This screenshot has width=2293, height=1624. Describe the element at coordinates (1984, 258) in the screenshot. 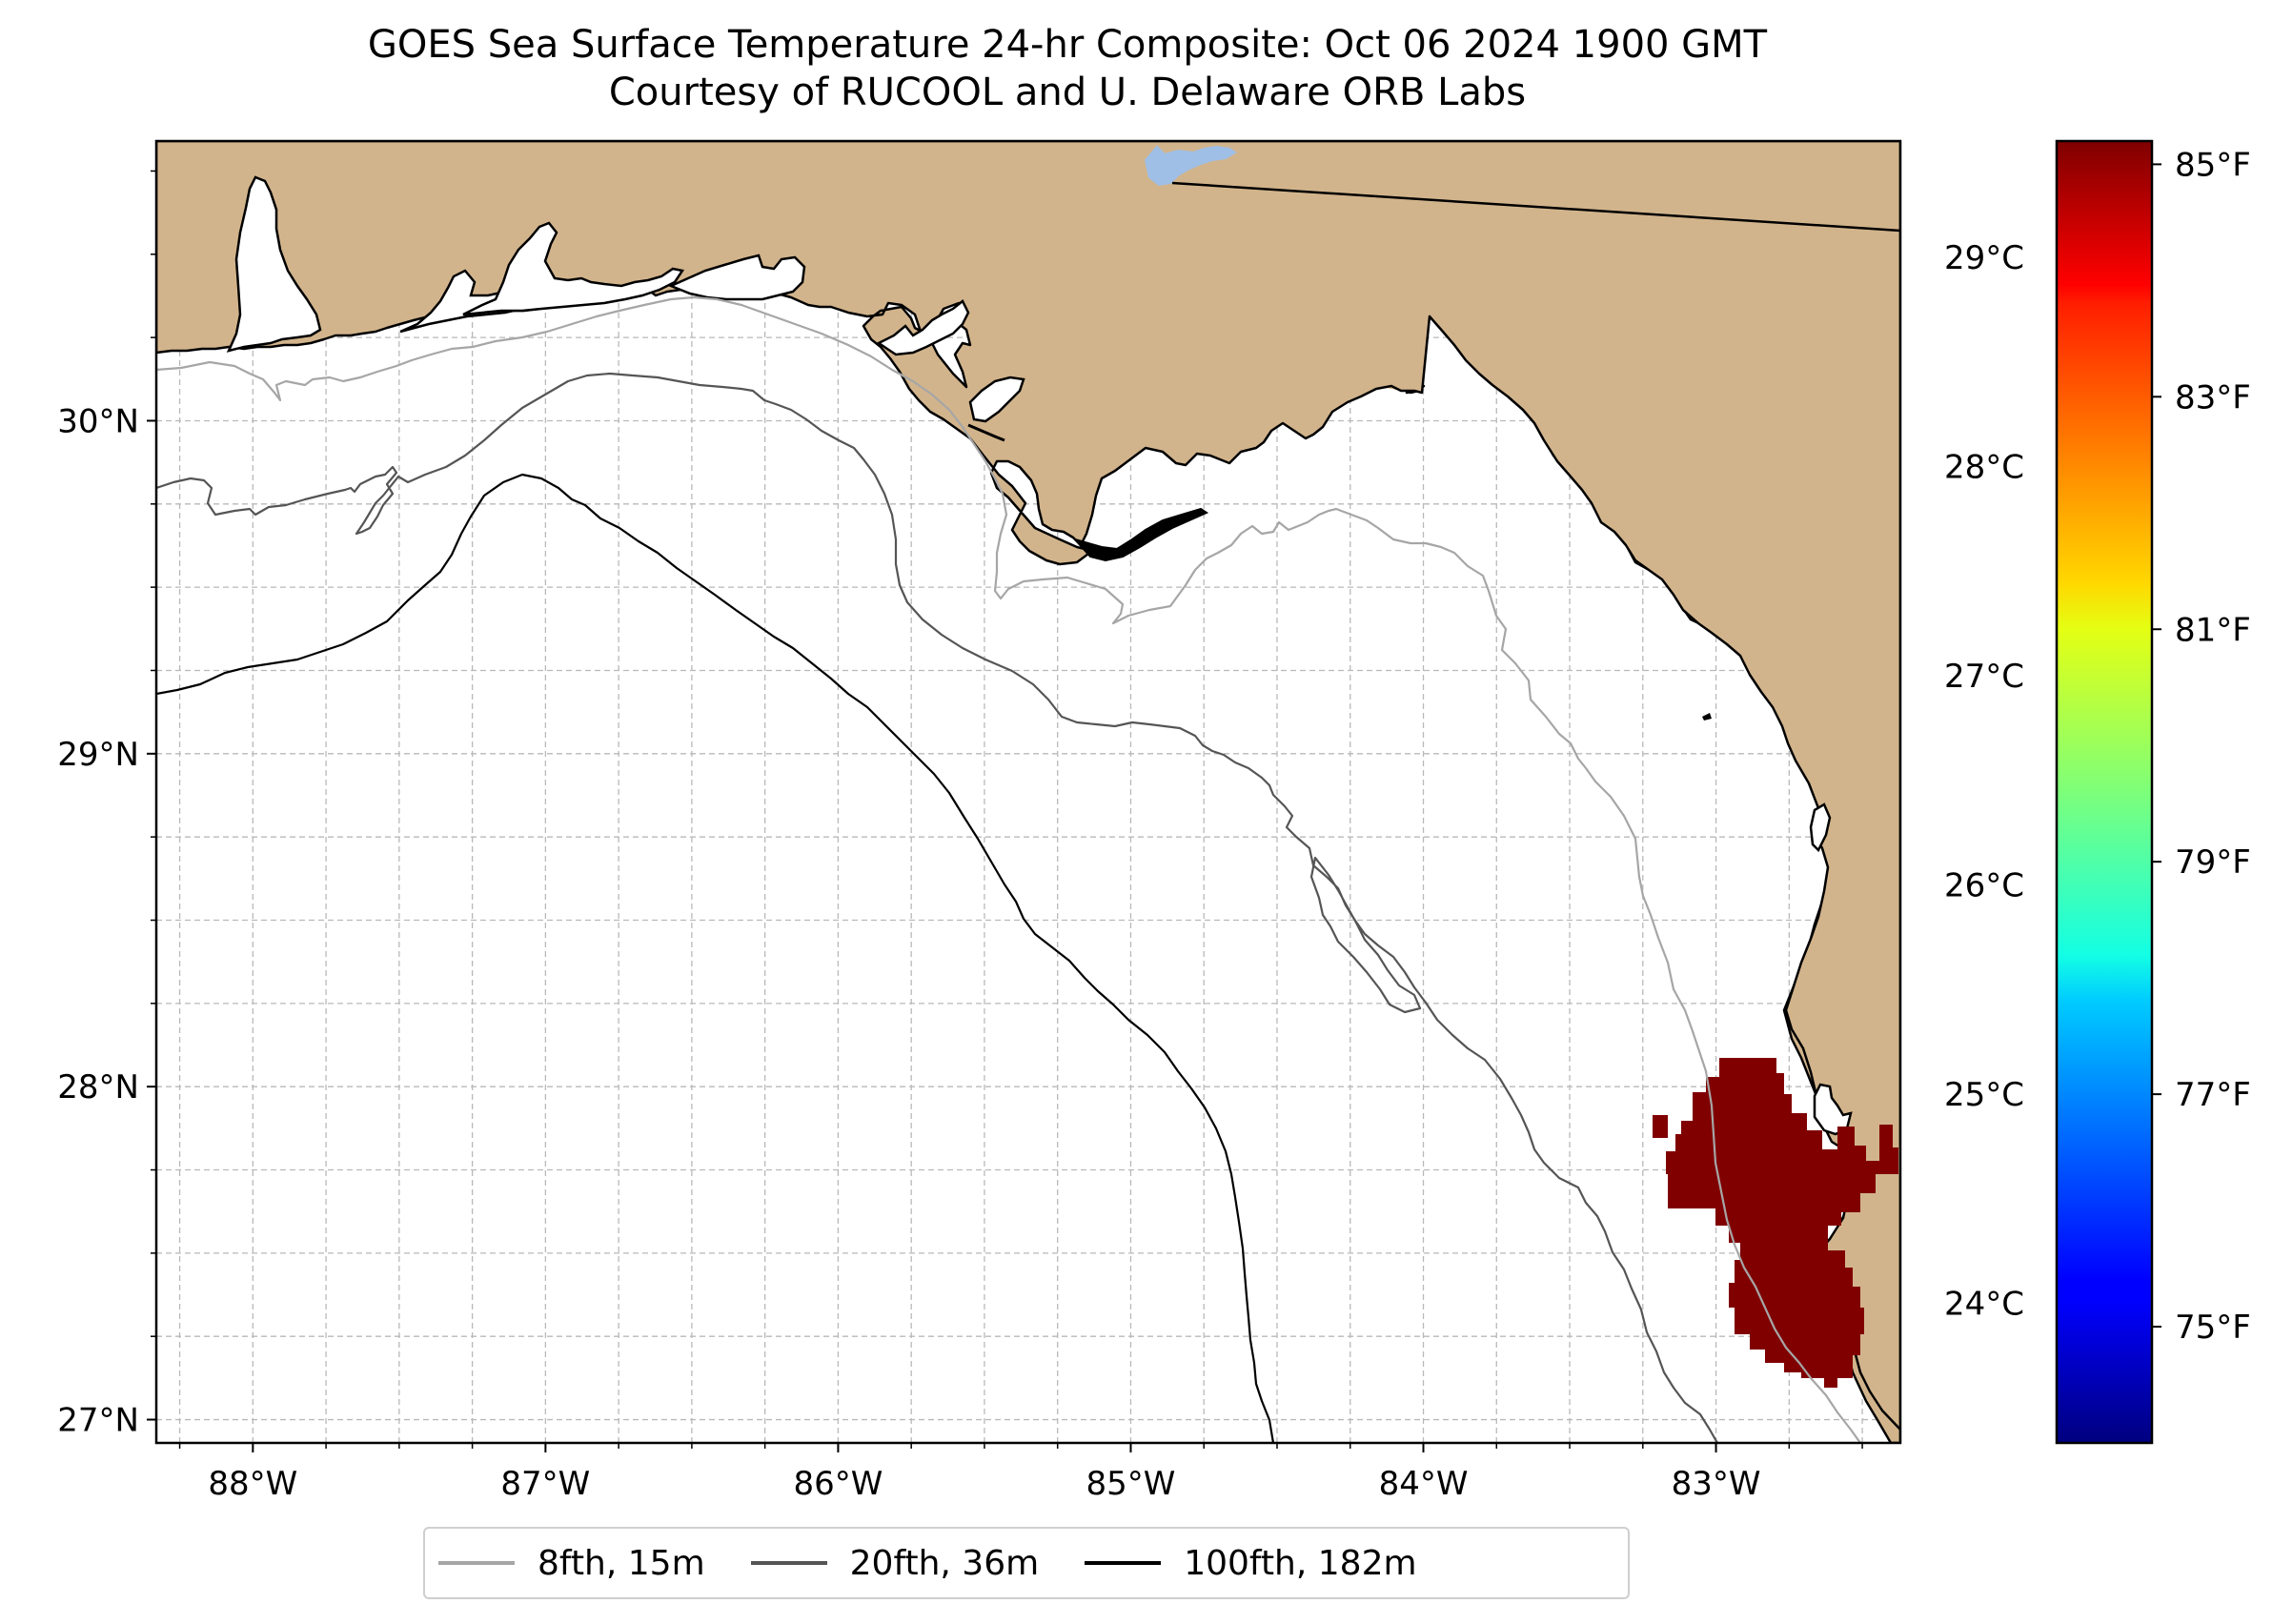

I see `colorbar-c-label: 29°C` at that location.